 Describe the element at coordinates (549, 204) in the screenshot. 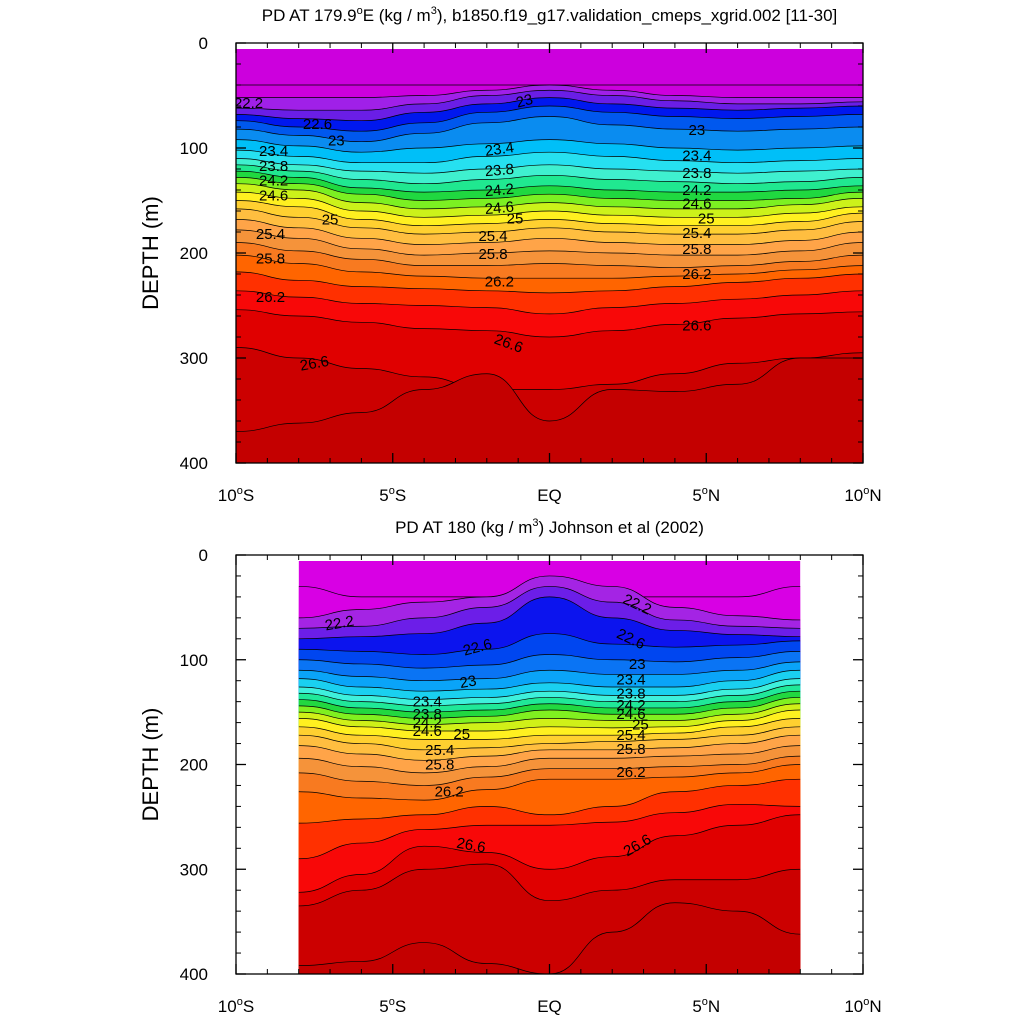

I see `contour-line-24.5` at that location.